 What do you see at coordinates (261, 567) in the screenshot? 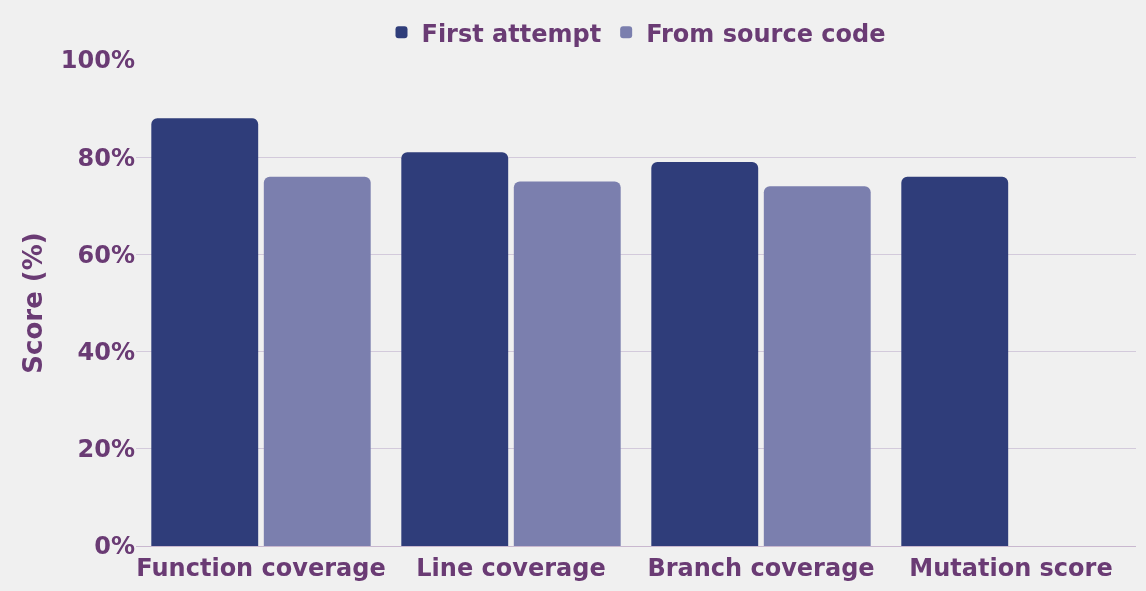
I see `x-tick-label: Function coverage` at bounding box center [261, 567].